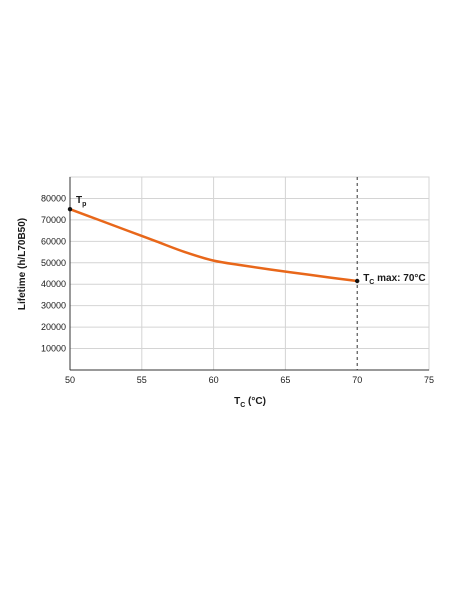 This screenshot has width=452, height=589. I want to click on x-tick-label: 65, so click(285, 380).